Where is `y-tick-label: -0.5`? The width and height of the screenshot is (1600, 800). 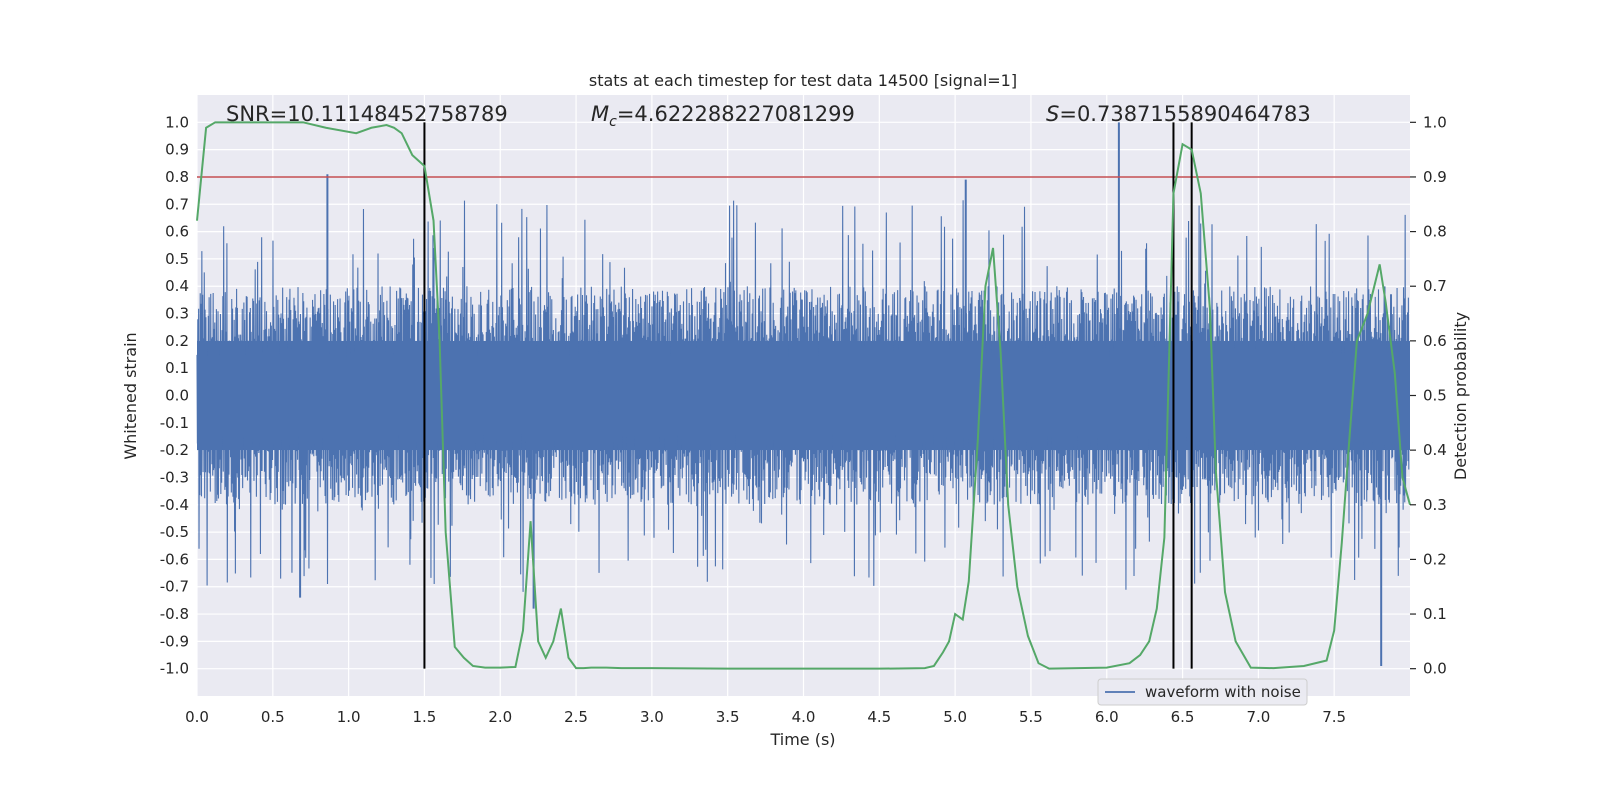 y-tick-label: -0.5 is located at coordinates (174, 532).